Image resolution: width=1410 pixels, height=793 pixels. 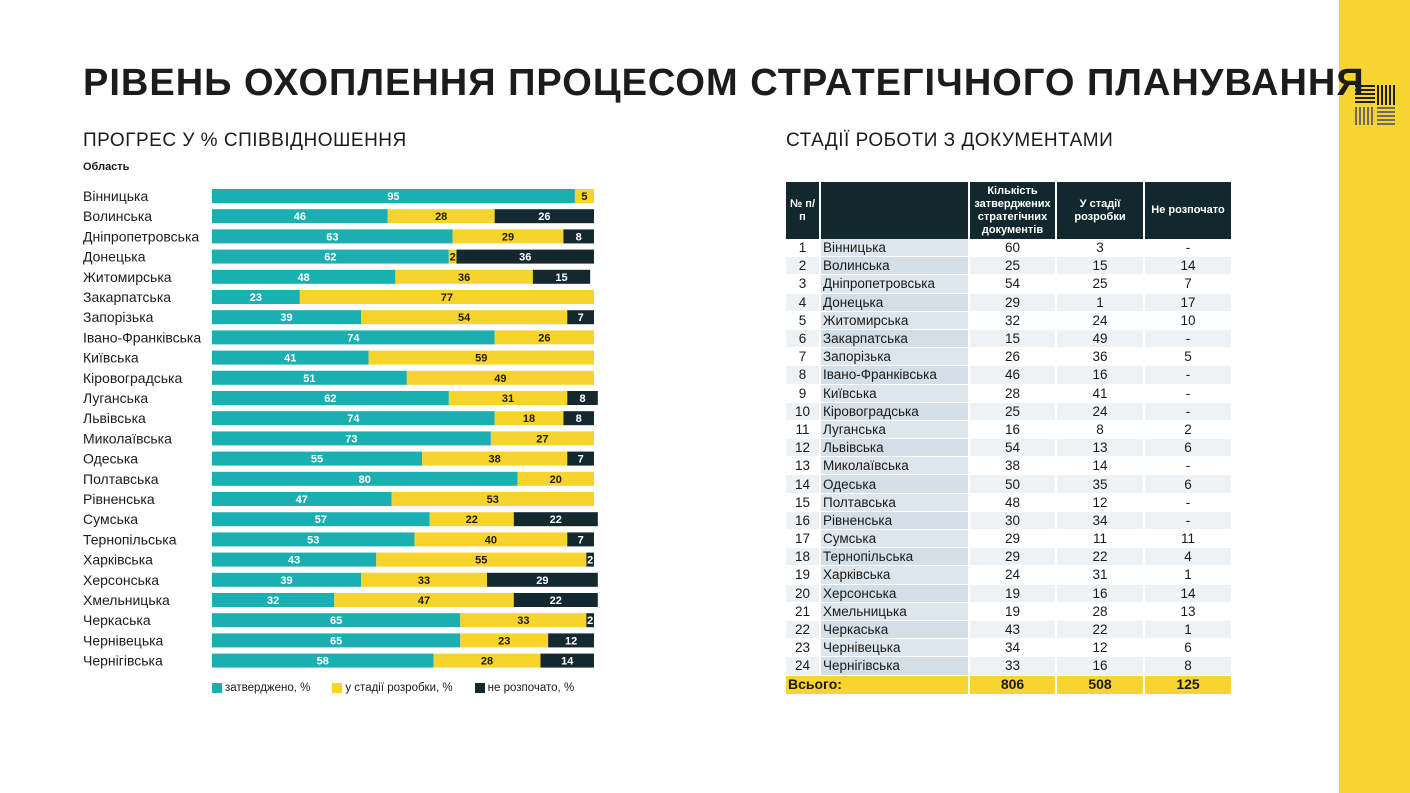 I want to click on row-approved: 26, so click(x=1013, y=357).